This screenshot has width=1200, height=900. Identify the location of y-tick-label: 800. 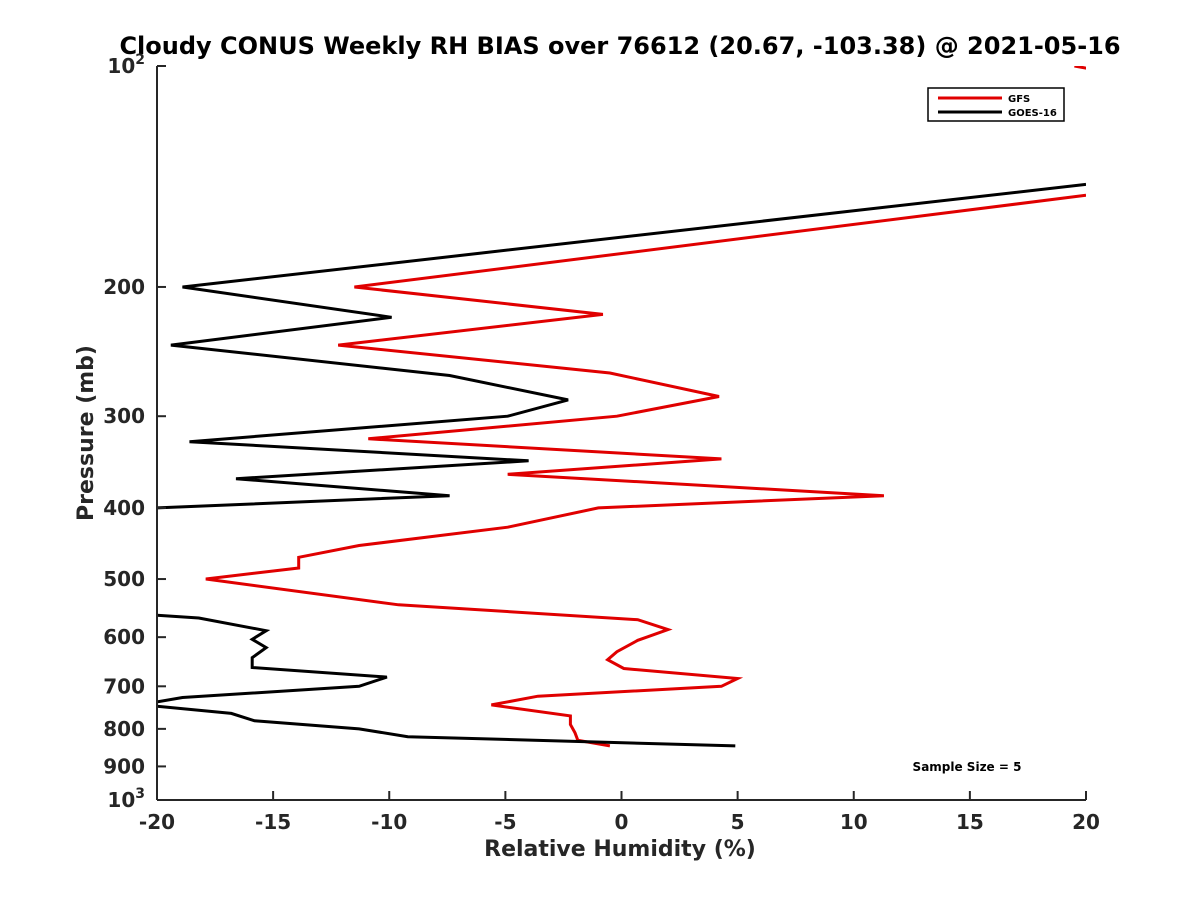
(124, 729).